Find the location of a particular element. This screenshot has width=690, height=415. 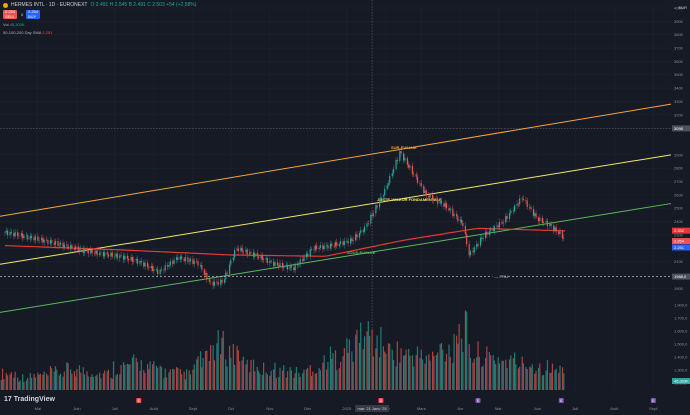

y-tick-label: 2100 is located at coordinates (679, 261).